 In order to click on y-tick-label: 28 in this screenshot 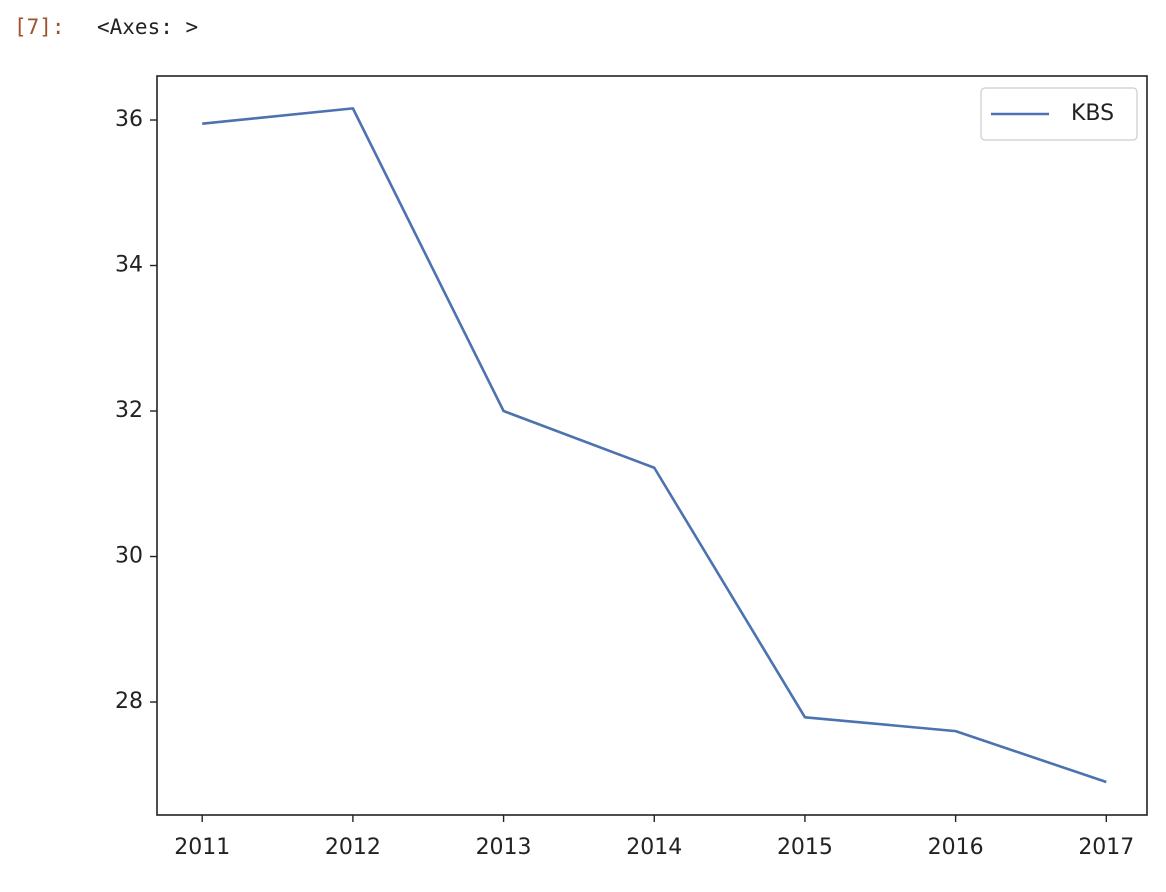, I will do `click(129, 701)`.